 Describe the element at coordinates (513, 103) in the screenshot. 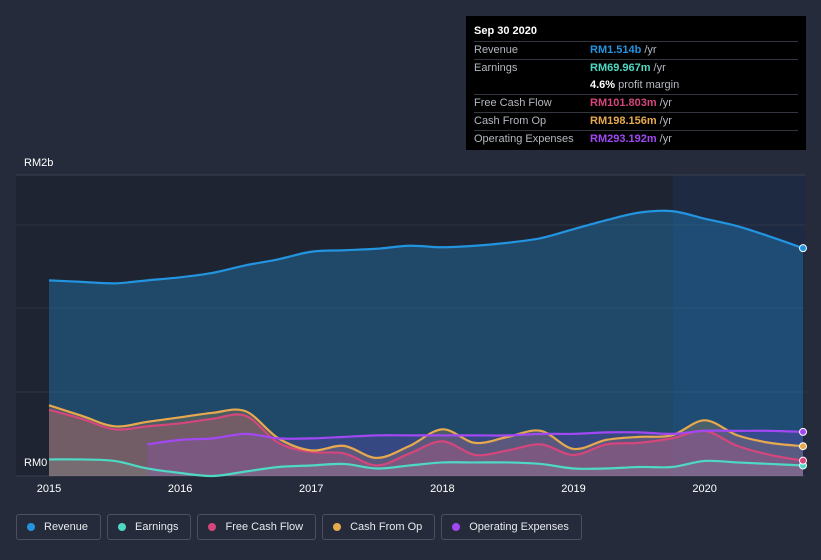

I see `tooltip-label: Free Cash Flow` at that location.